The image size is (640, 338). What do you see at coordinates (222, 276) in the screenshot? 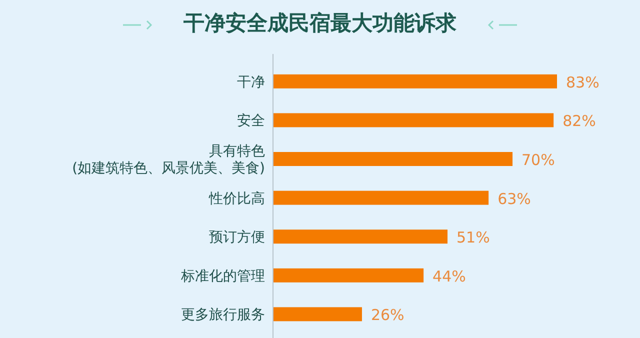
I see `y-tick-label: 标准化的管理` at bounding box center [222, 276].